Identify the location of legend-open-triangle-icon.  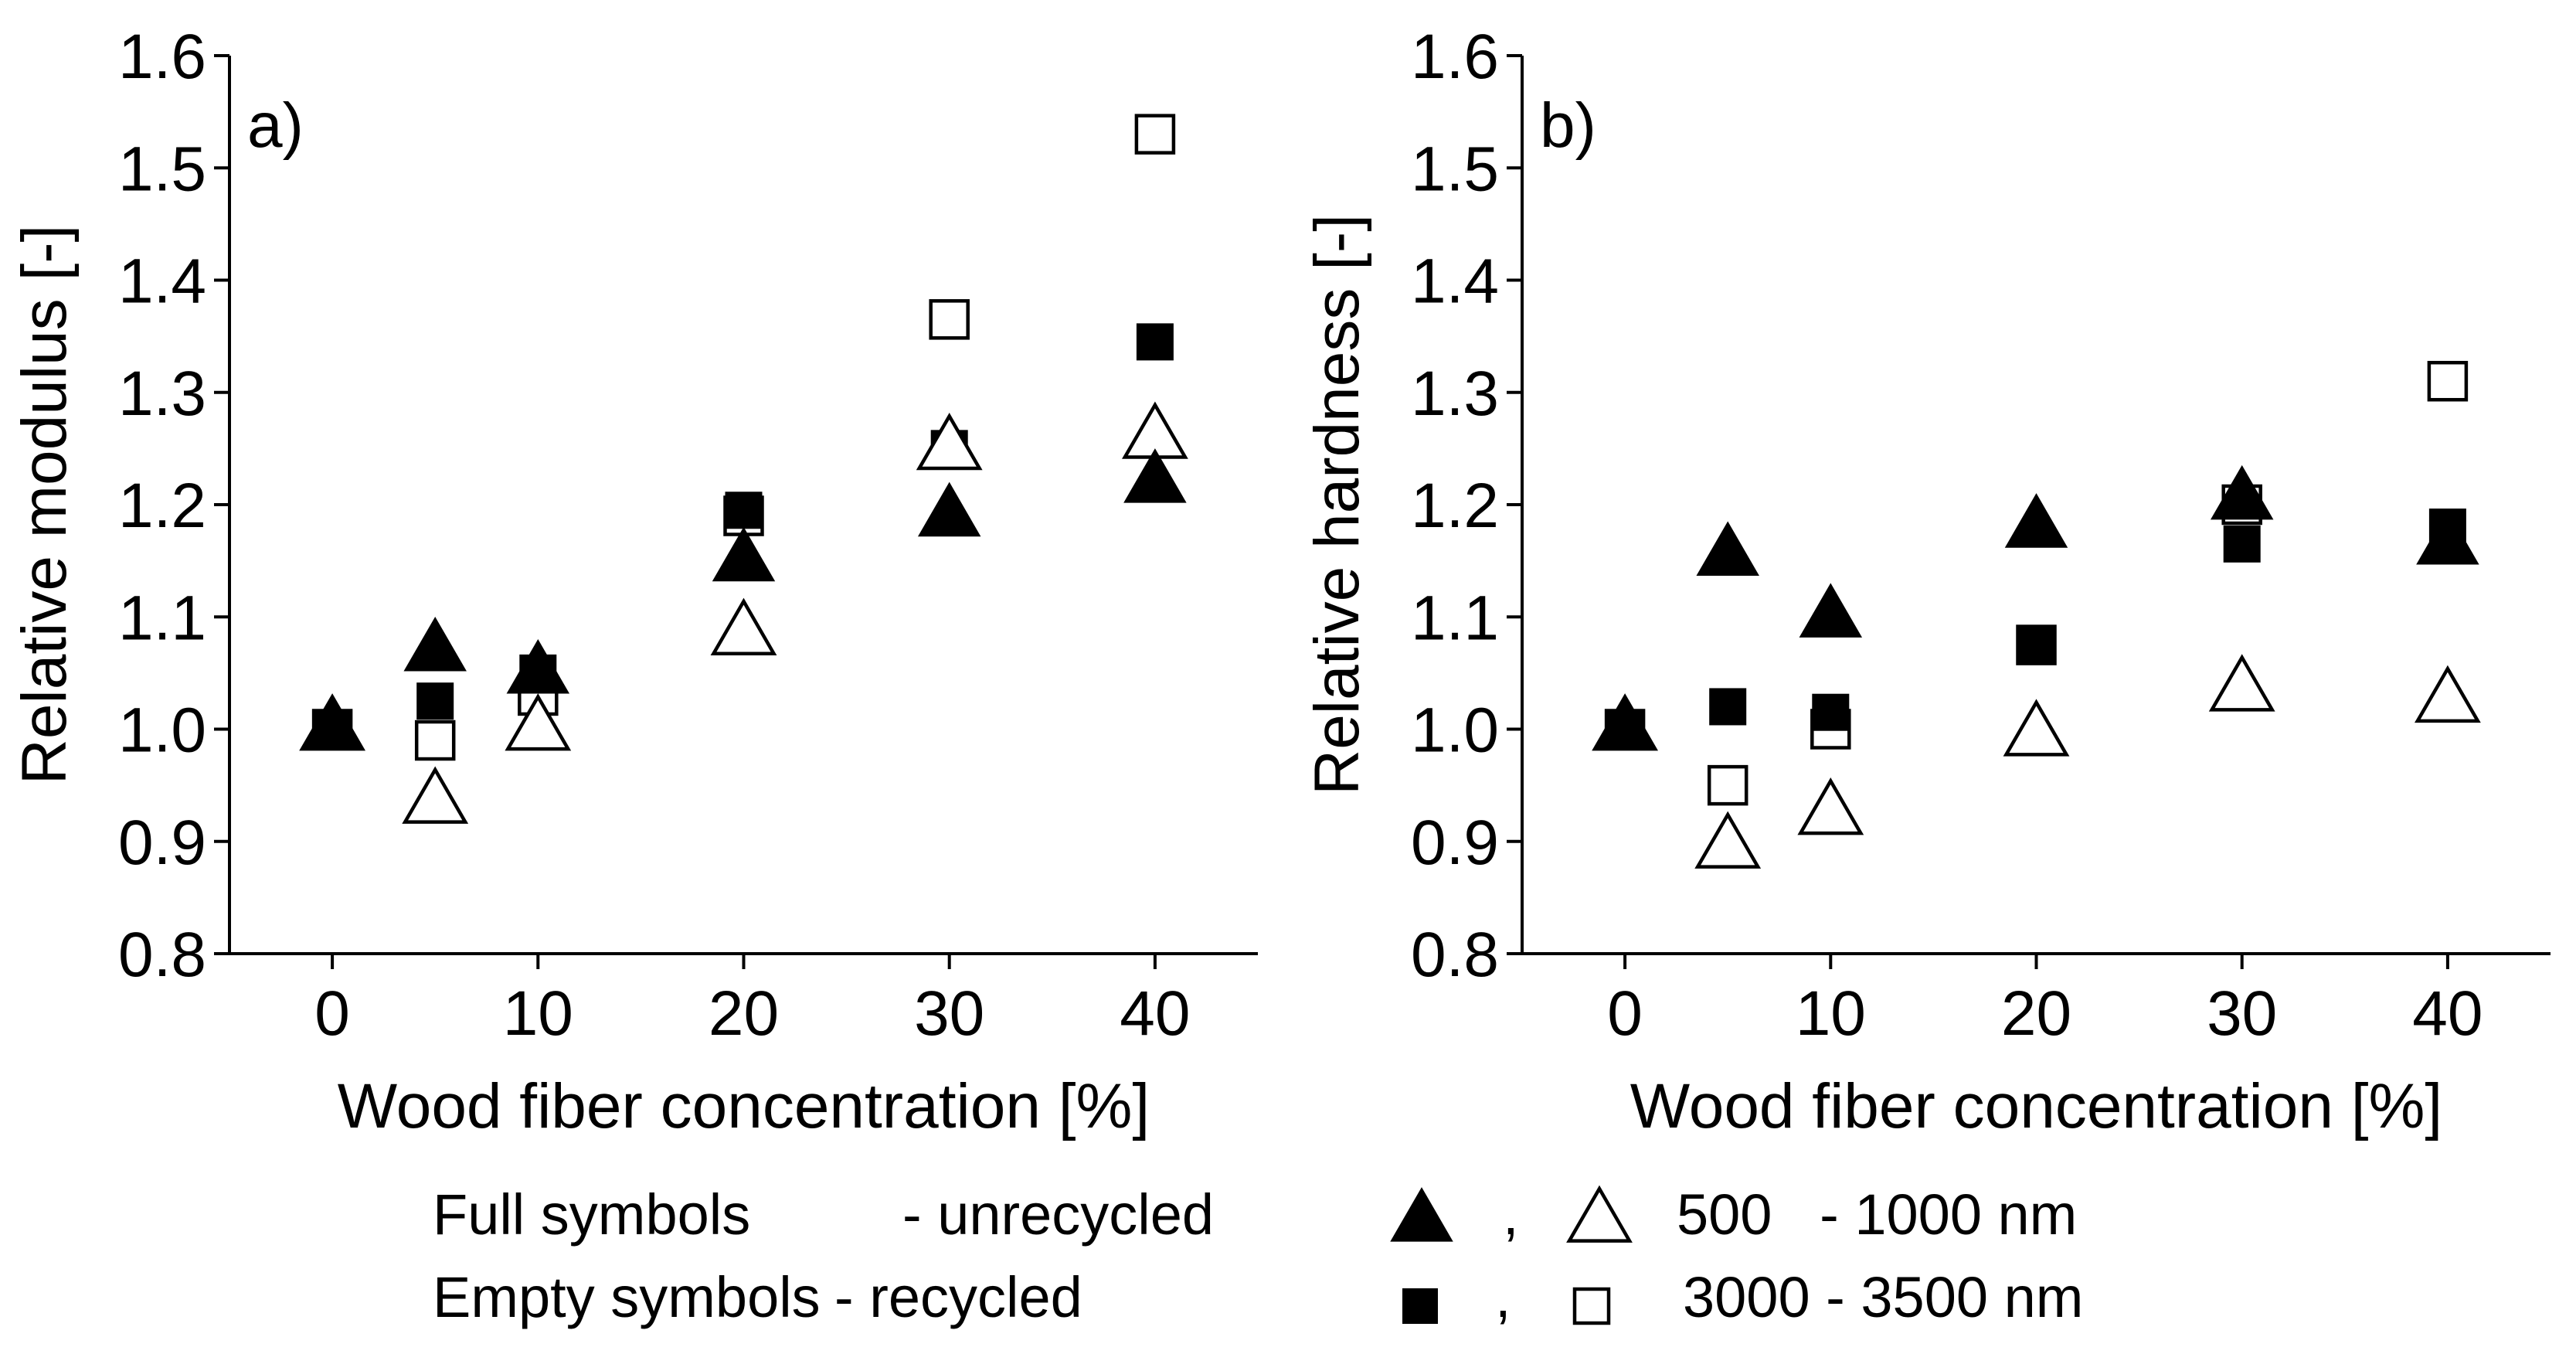
(1599, 1214).